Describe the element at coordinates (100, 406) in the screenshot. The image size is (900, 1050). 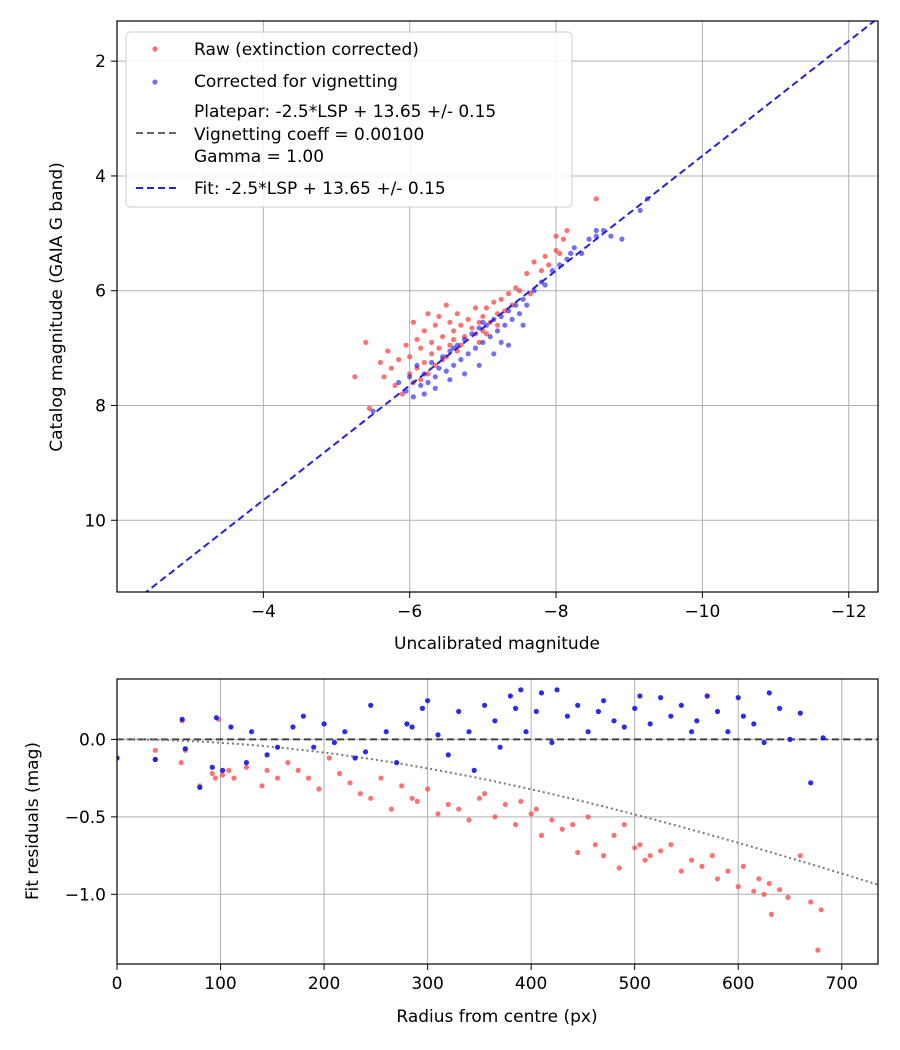
I see `top-y-tick-label: 8` at that location.